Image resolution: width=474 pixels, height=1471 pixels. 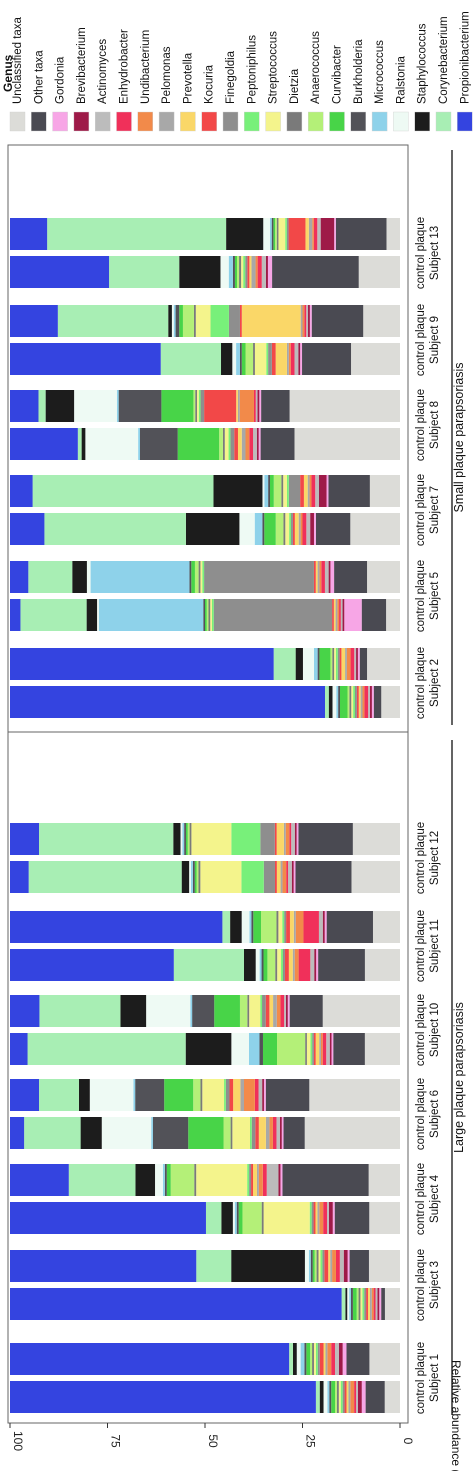 I want to click on y-tick-label: 0, so click(x=408, y=1441).